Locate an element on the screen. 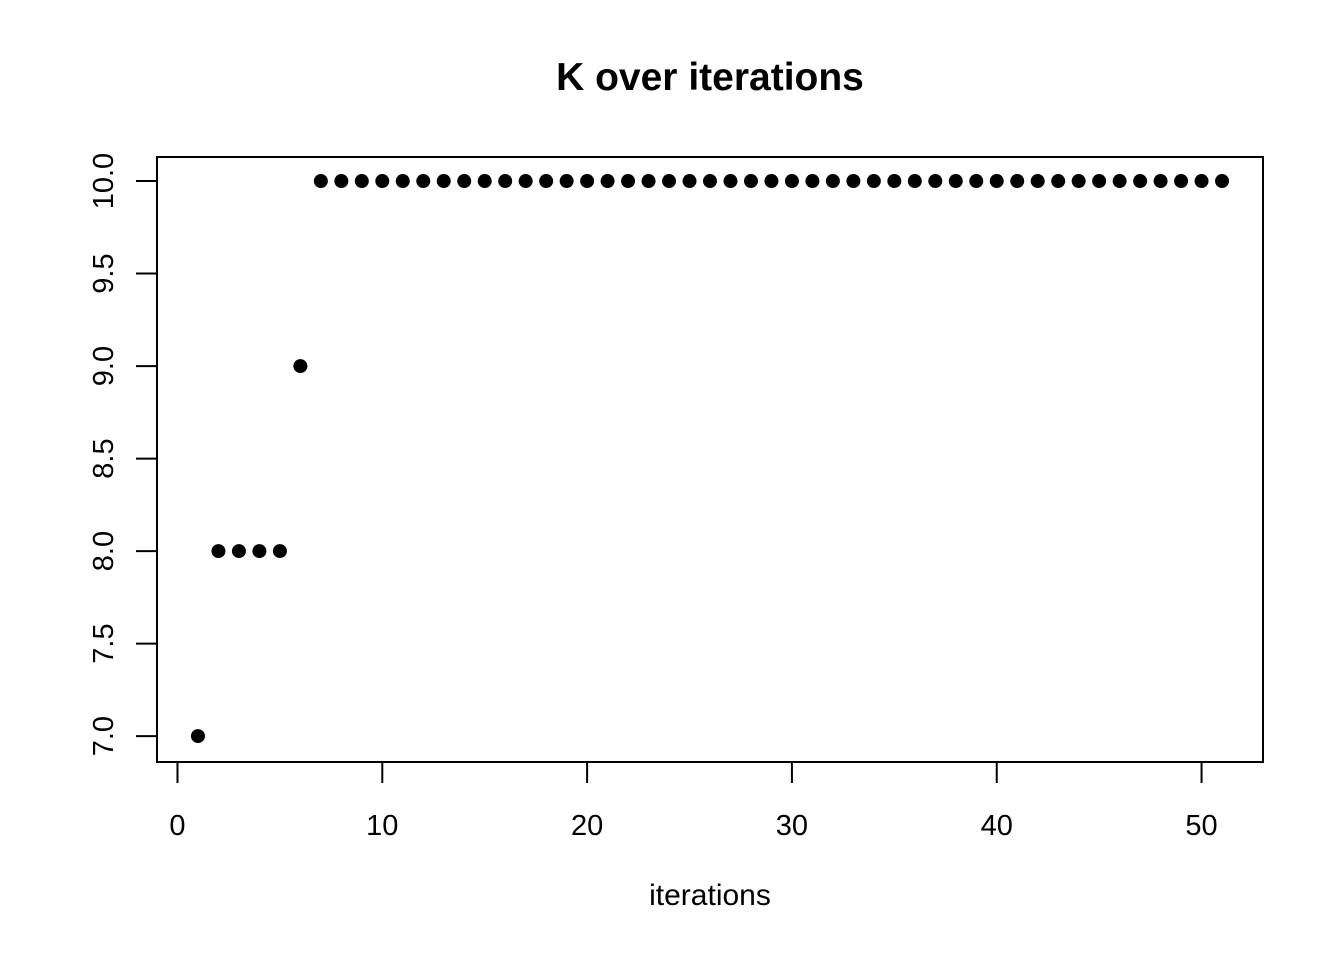  y-tick-label: 8.5 is located at coordinates (104, 458).